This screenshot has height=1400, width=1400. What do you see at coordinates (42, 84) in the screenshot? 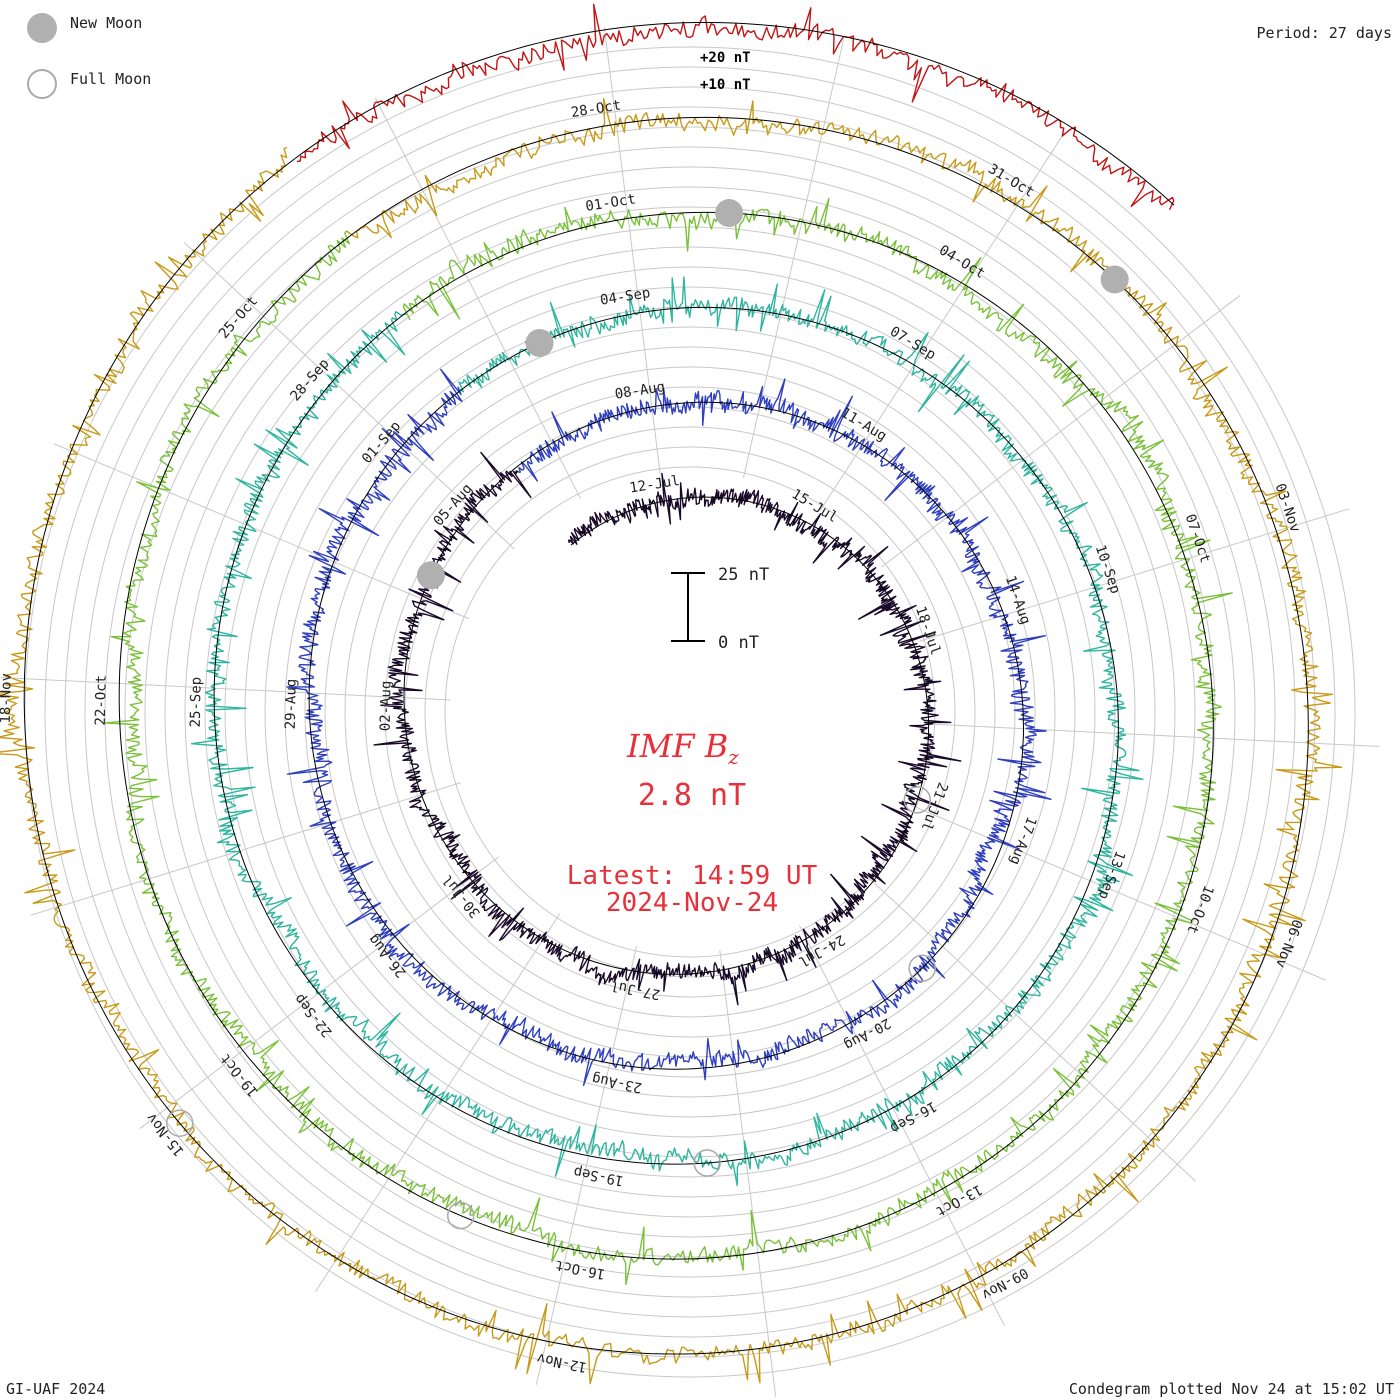
I see `full-moon-icon` at bounding box center [42, 84].